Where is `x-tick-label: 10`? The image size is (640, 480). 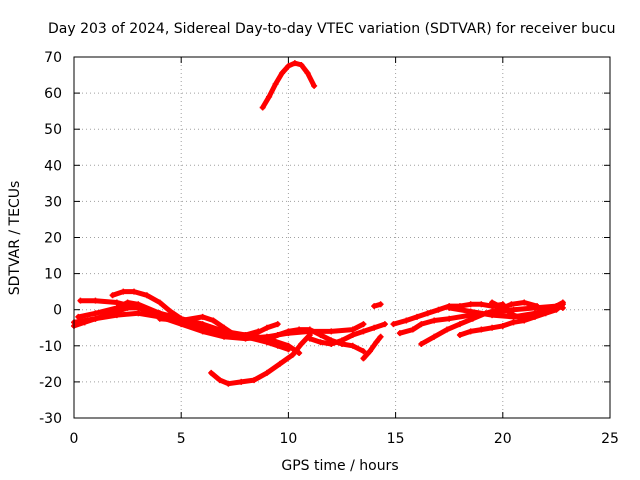
x-tick-label: 10 is located at coordinates (288, 439).